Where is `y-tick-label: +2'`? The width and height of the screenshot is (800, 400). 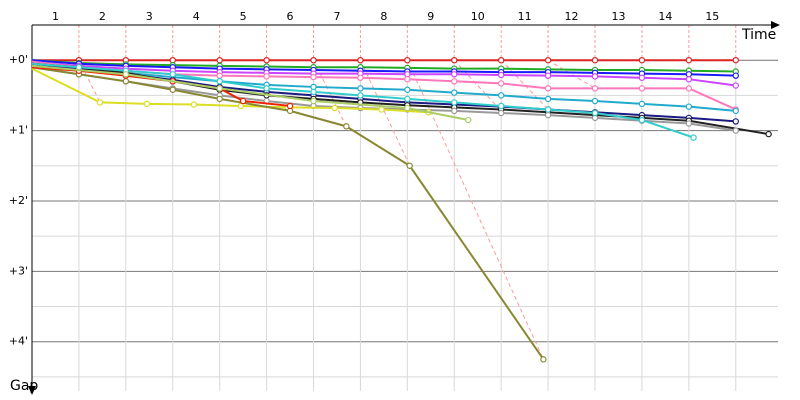 y-tick-label: +2' is located at coordinates (18, 200).